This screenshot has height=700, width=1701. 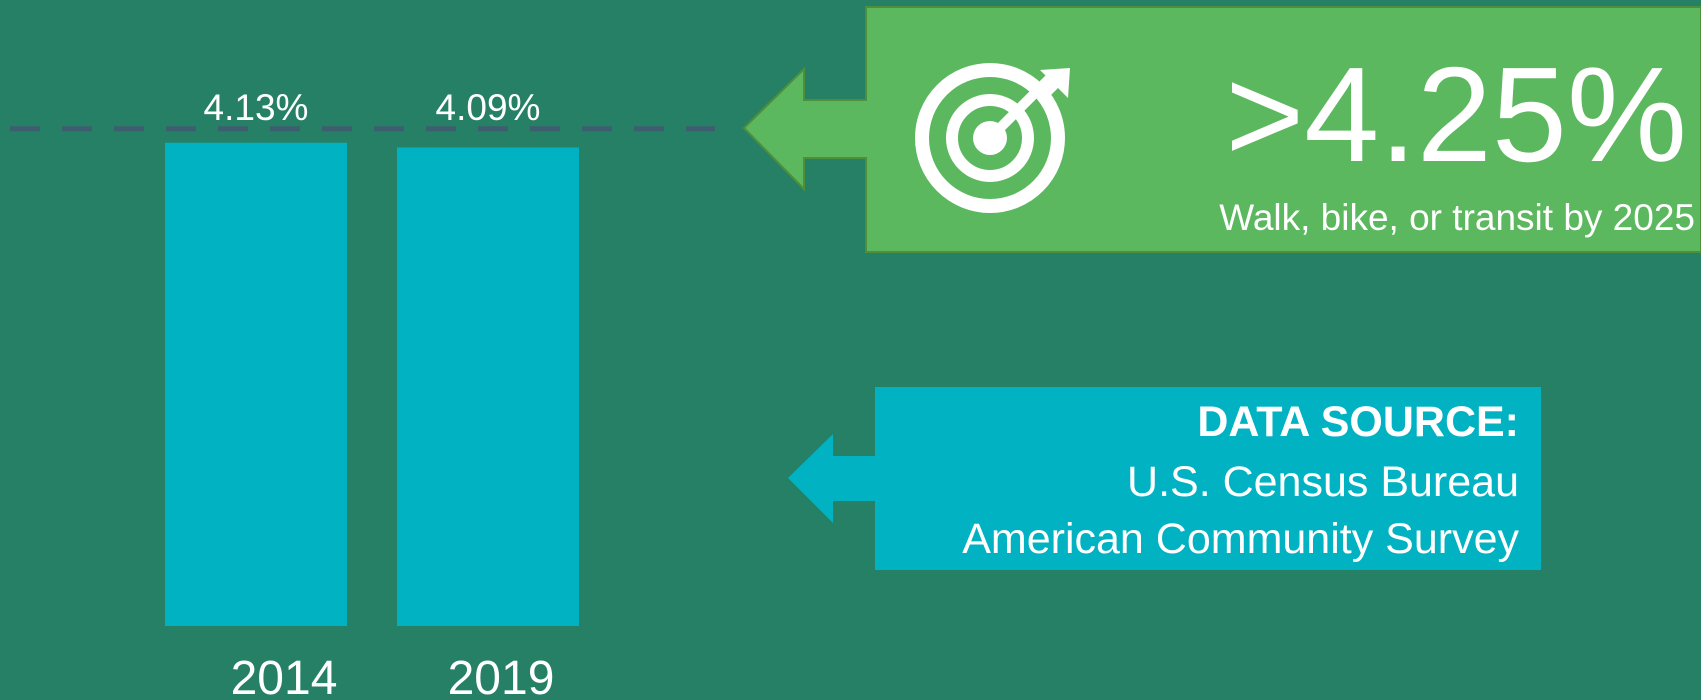 I want to click on source-line: American Community Survey, so click(x=1240, y=539).